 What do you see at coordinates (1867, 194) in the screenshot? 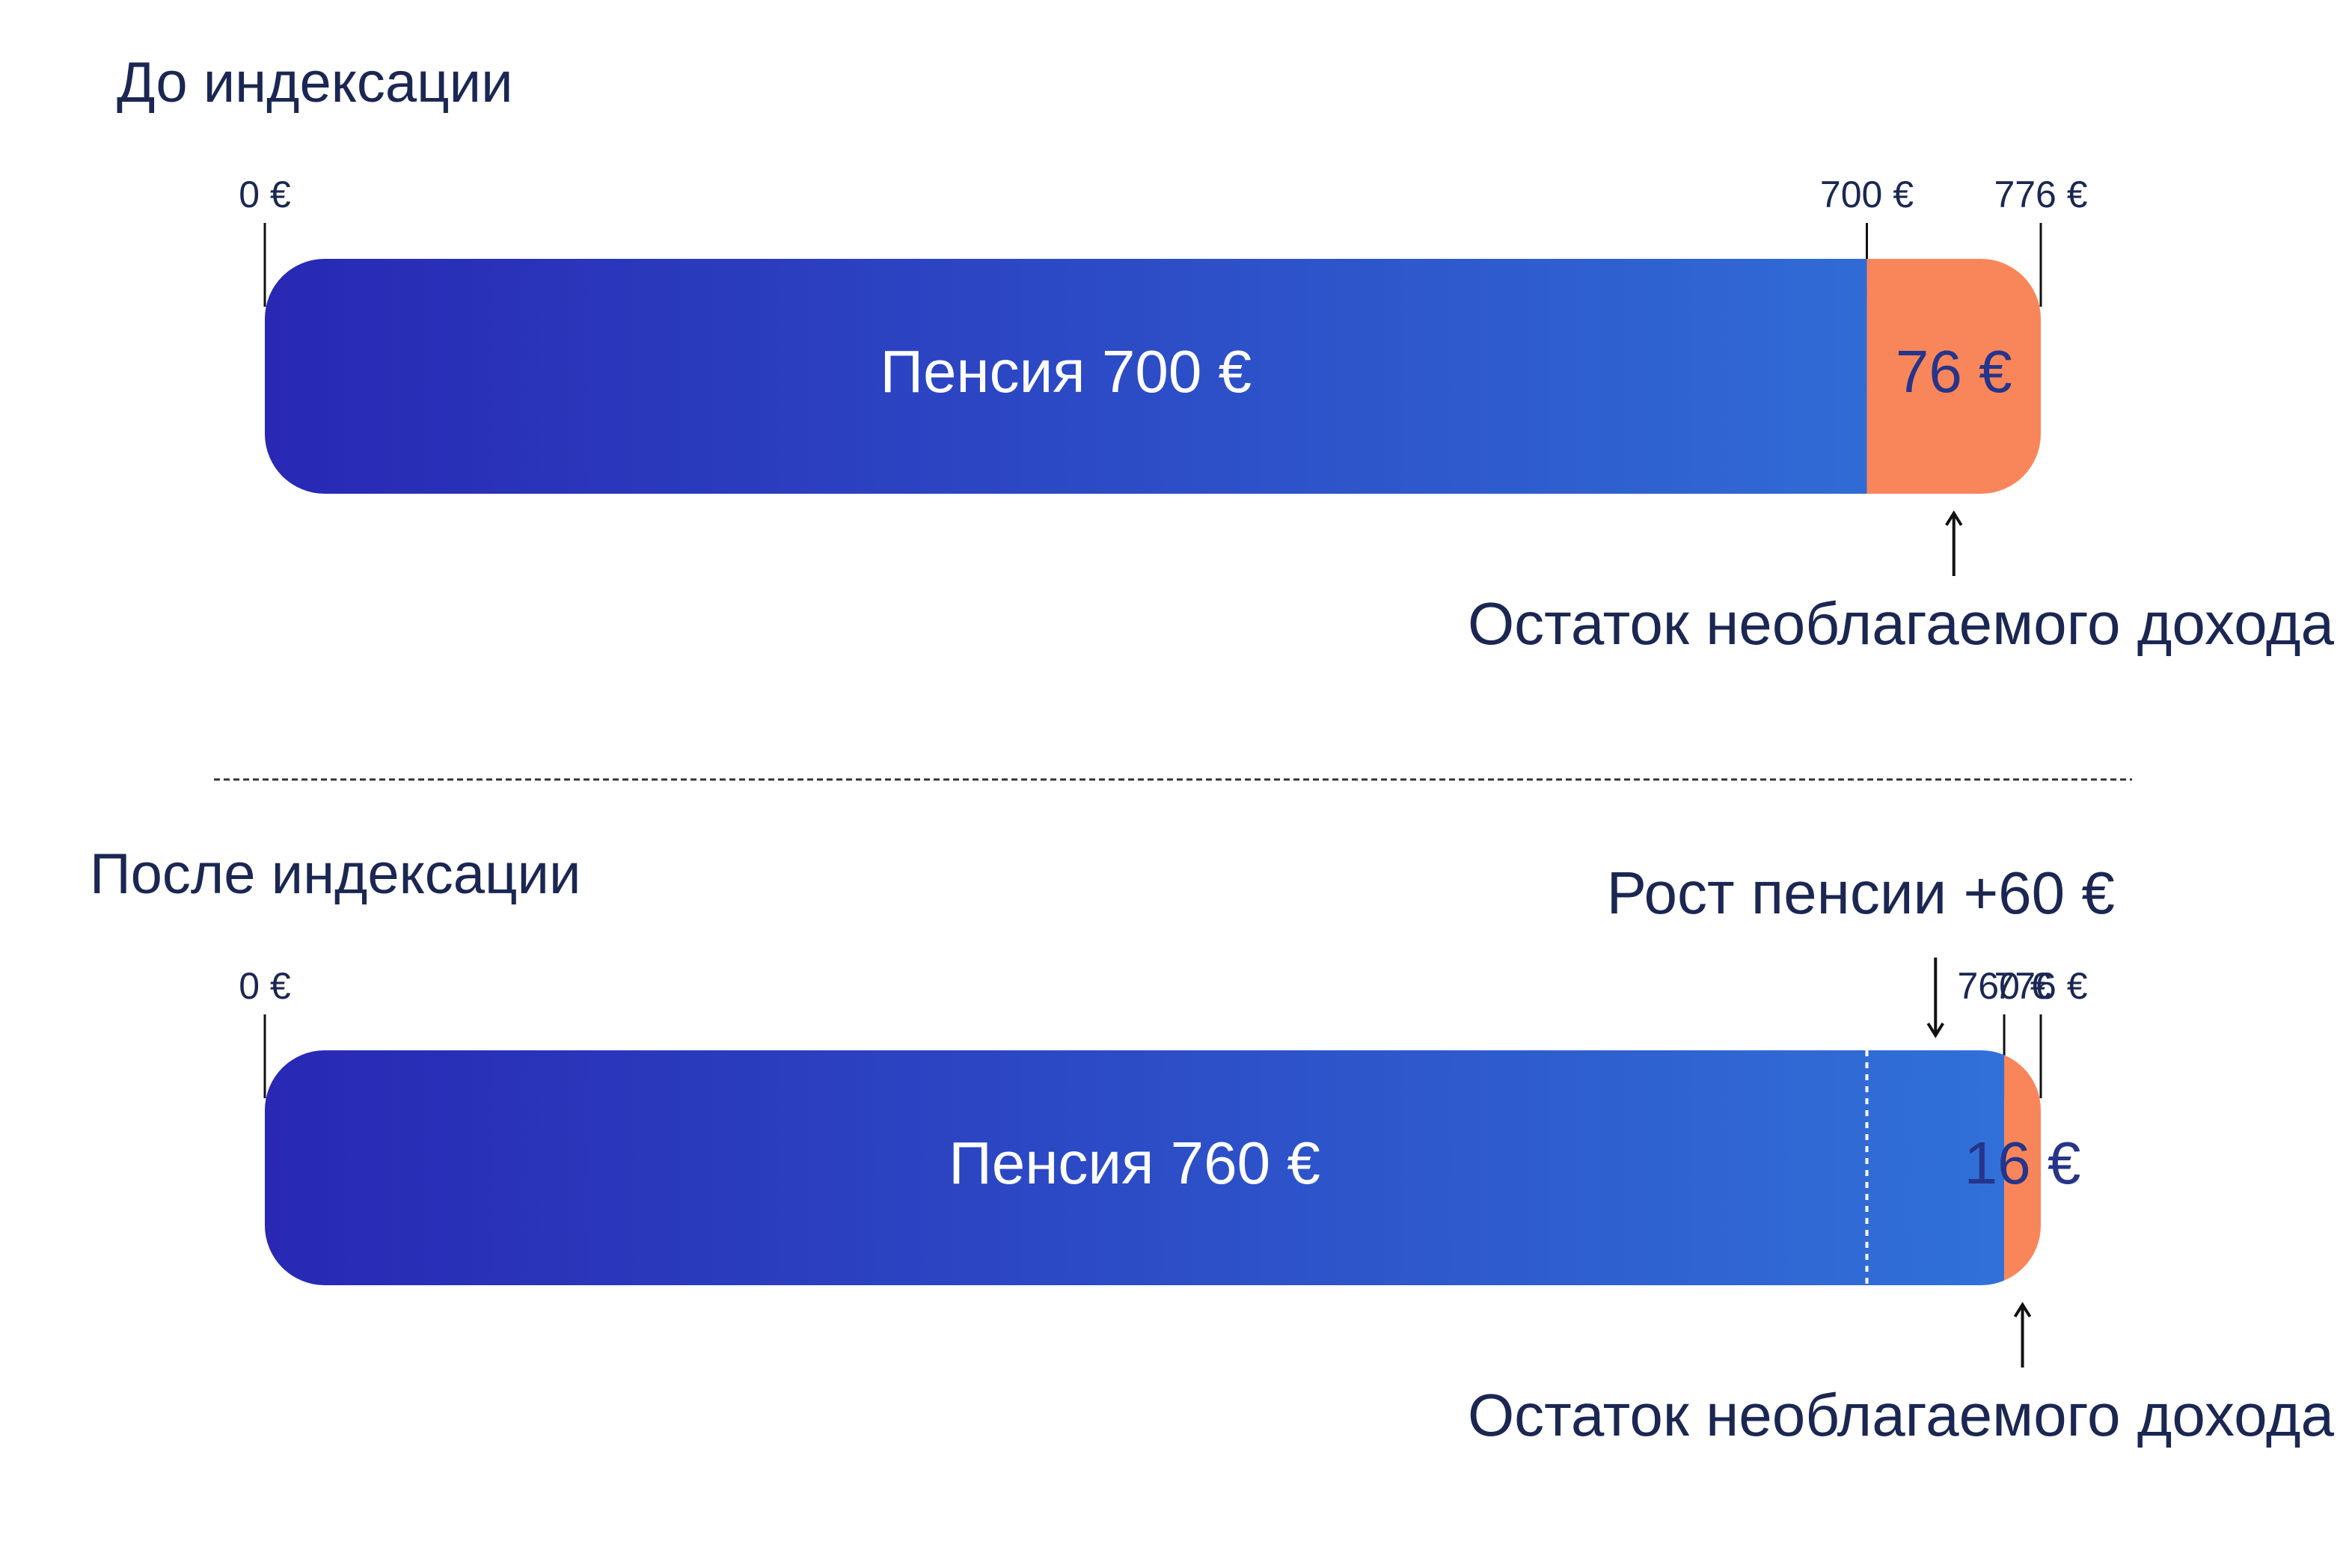
I see `x-tick-label: 700 €` at bounding box center [1867, 194].